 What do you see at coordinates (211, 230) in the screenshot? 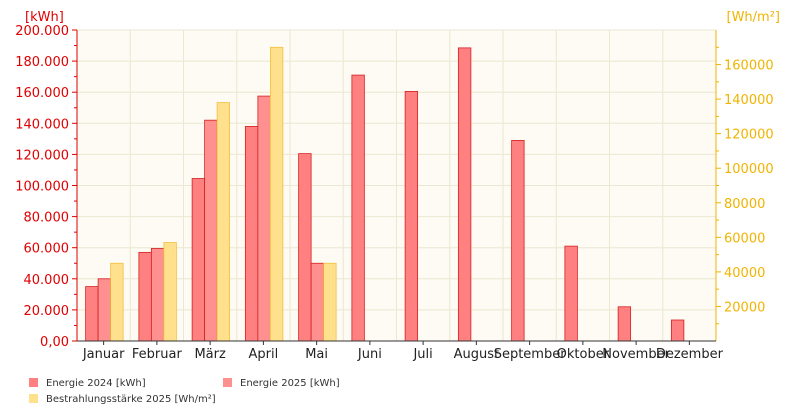
I see `bar-series-2-märz` at bounding box center [211, 230].